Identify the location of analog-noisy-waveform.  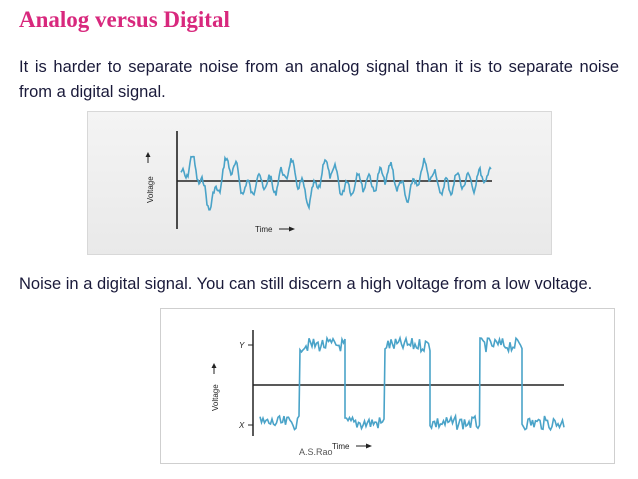
(336, 183).